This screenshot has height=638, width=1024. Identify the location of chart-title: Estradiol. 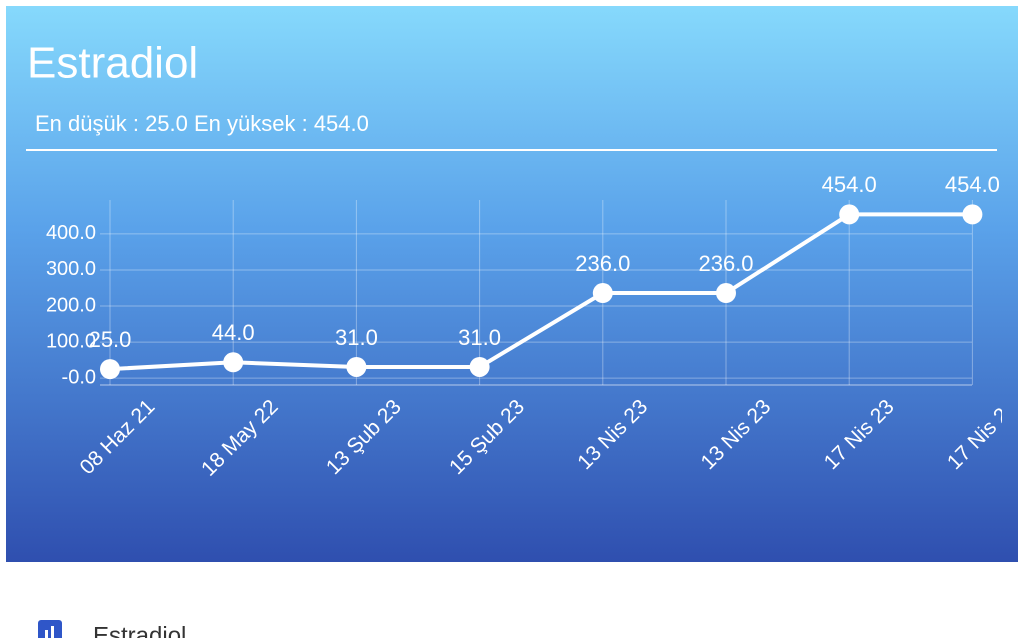
(112, 63).